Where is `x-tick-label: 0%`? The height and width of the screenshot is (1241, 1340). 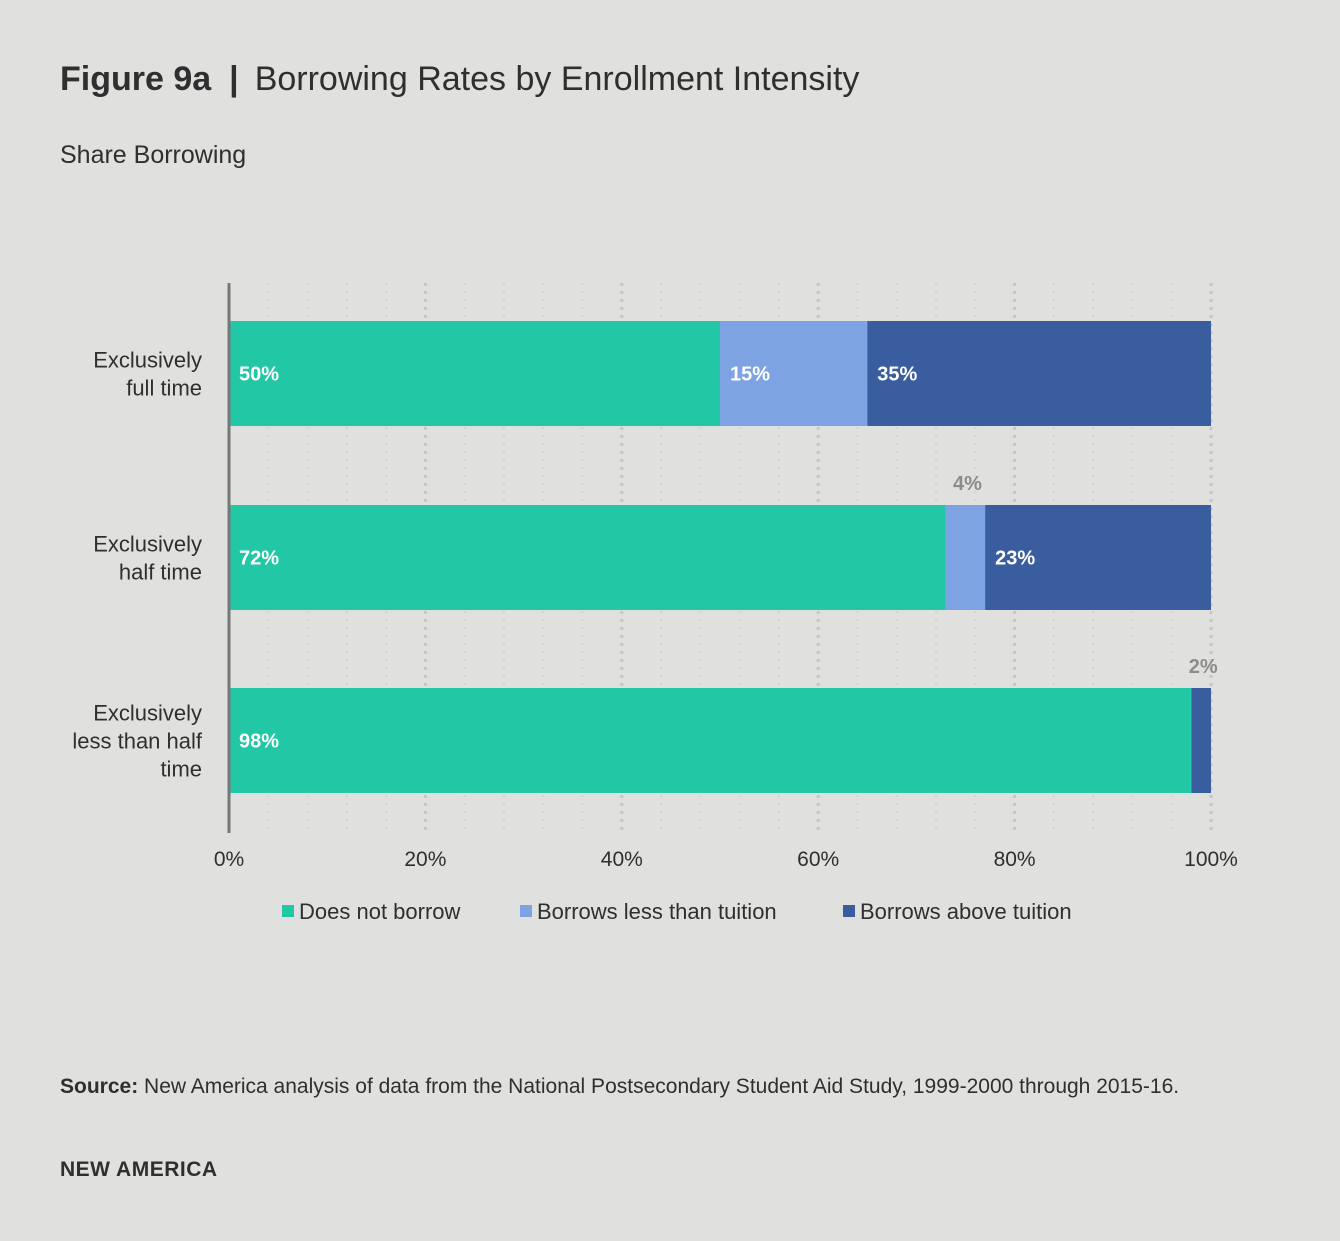
x-tick-label: 0% is located at coordinates (229, 859).